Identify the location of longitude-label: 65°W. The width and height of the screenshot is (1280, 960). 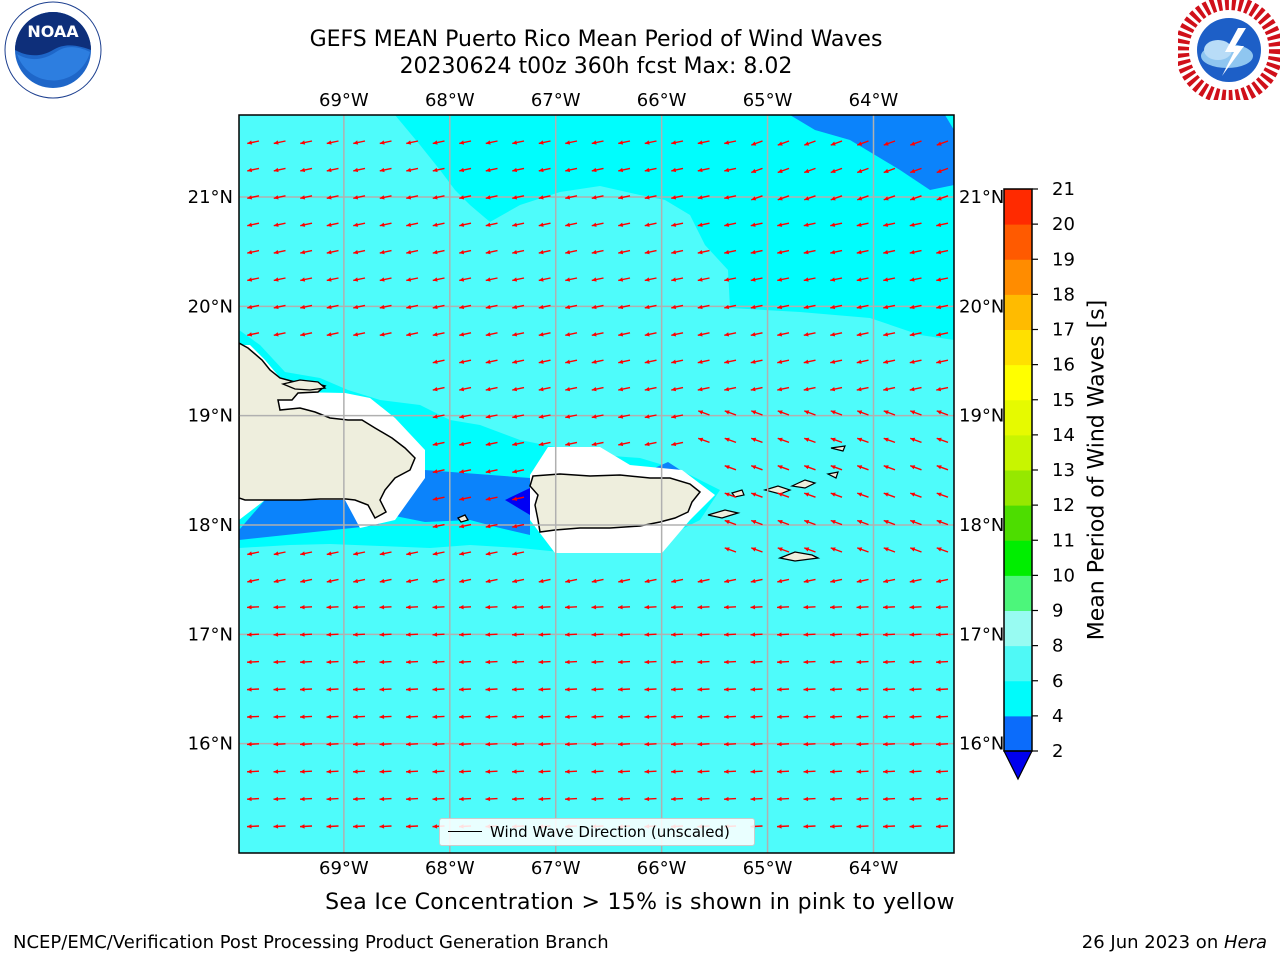
(768, 100).